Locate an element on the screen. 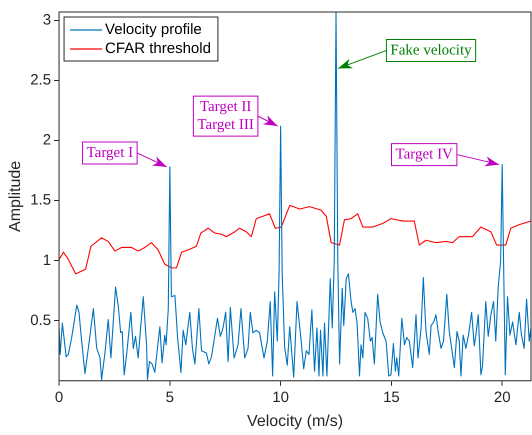 Image resolution: width=532 pixels, height=435 pixels. y-tick-label: 1.5 is located at coordinates (41, 200).